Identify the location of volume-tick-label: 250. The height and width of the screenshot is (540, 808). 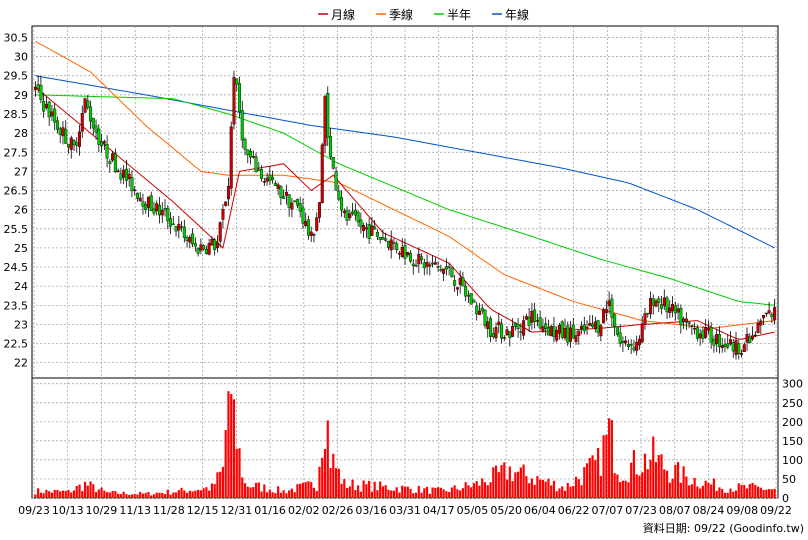
(792, 403).